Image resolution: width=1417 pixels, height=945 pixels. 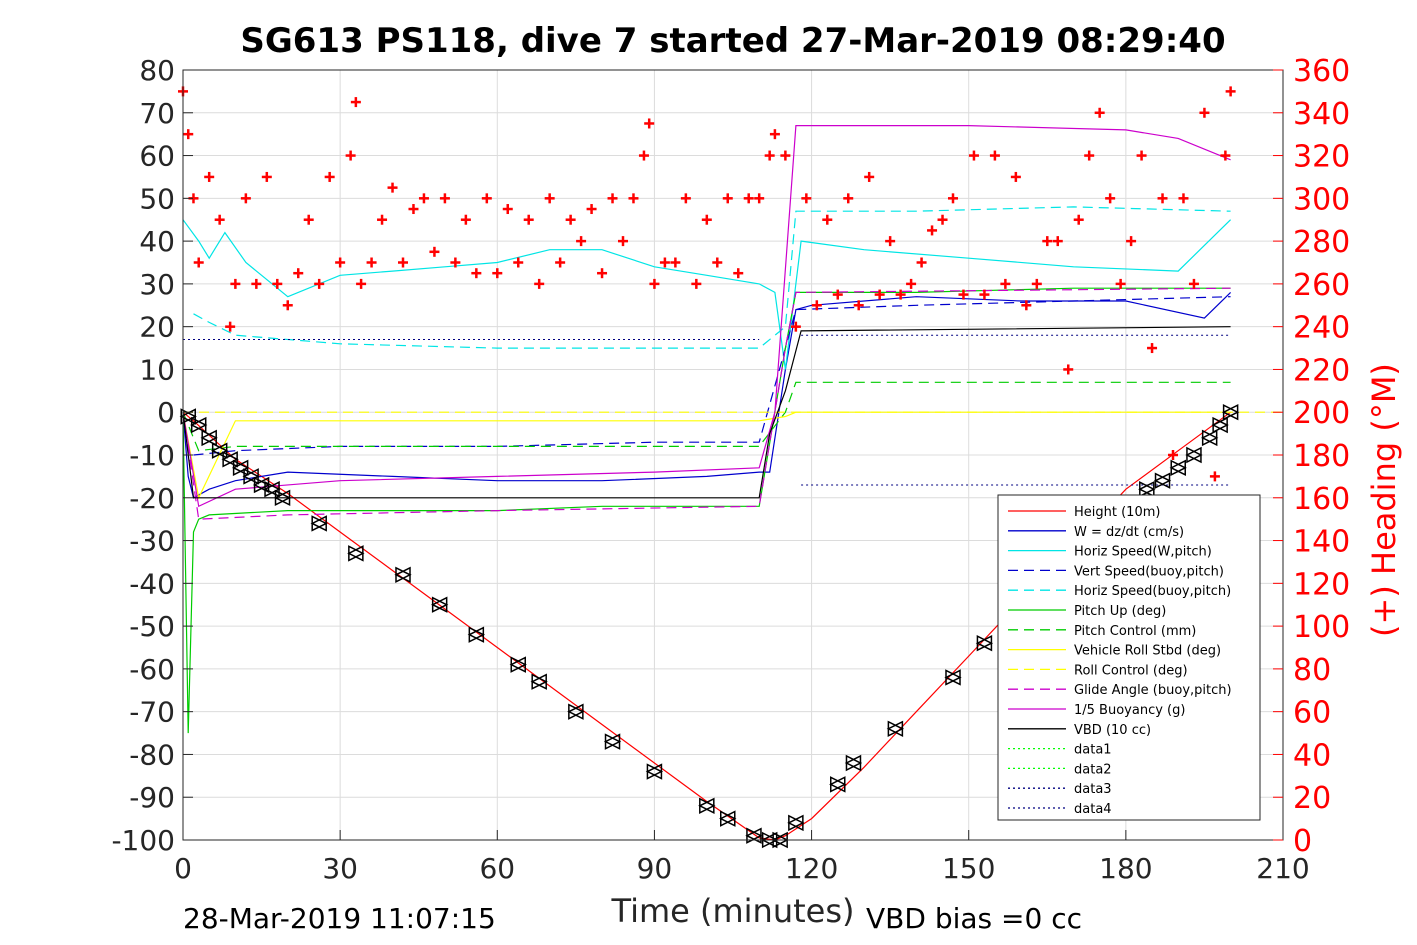 I want to click on x-axis-label: Time (minutes), so click(x=733, y=911).